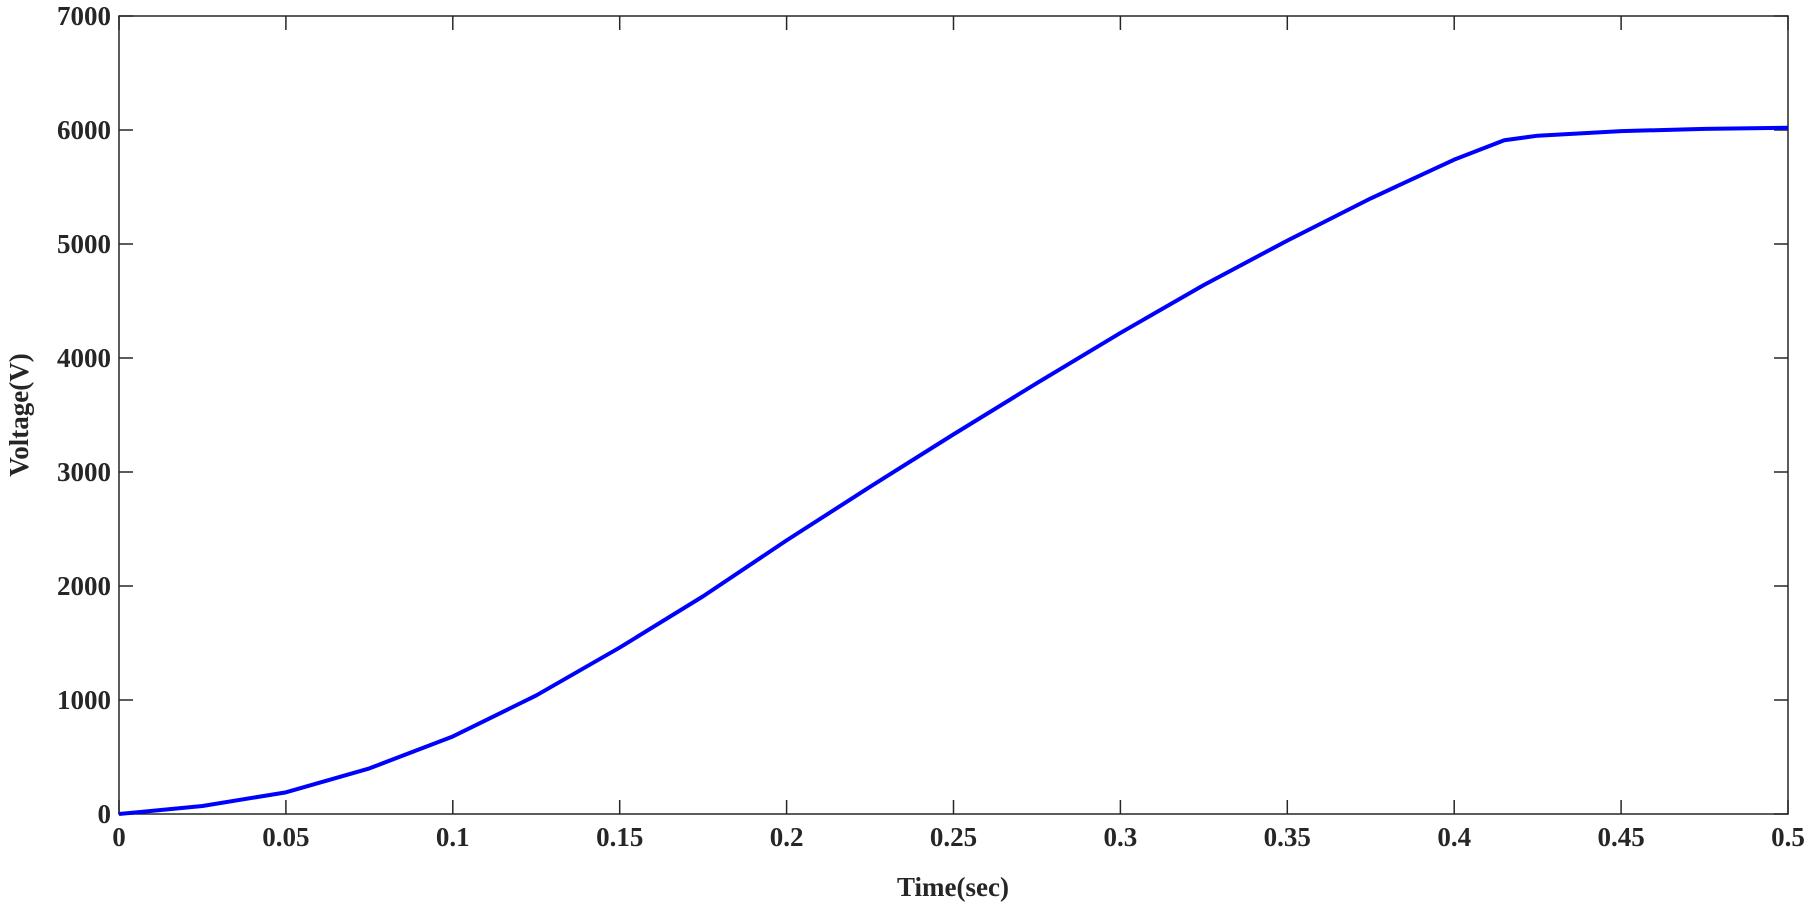 This screenshot has width=1812, height=906. What do you see at coordinates (285, 837) in the screenshot?
I see `x-tick-label: 0.05` at bounding box center [285, 837].